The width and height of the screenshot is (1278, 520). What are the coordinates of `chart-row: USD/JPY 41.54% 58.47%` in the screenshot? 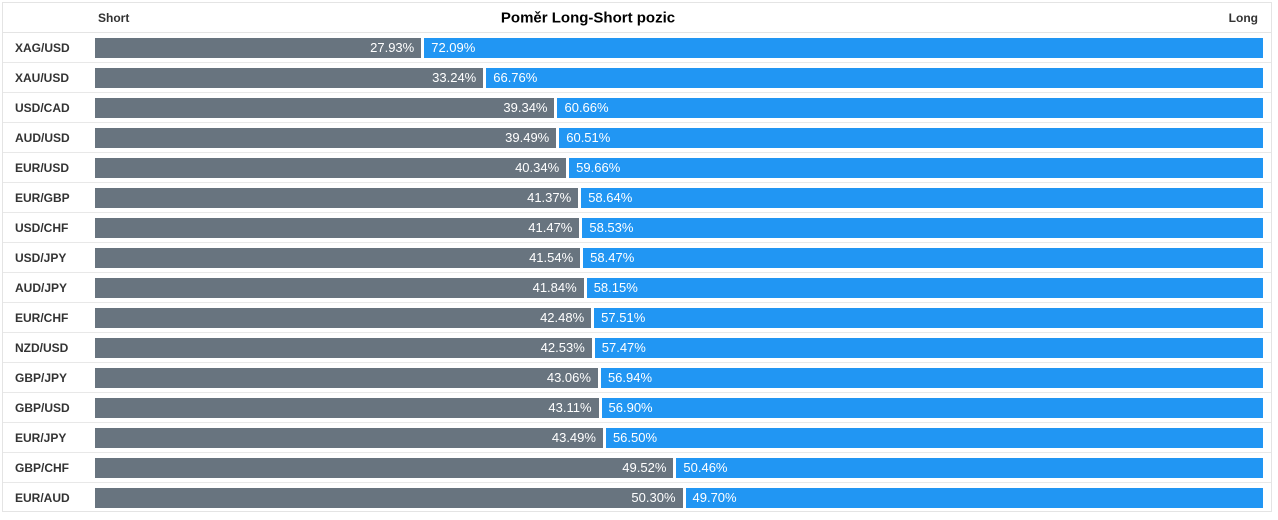 It's located at (637, 258).